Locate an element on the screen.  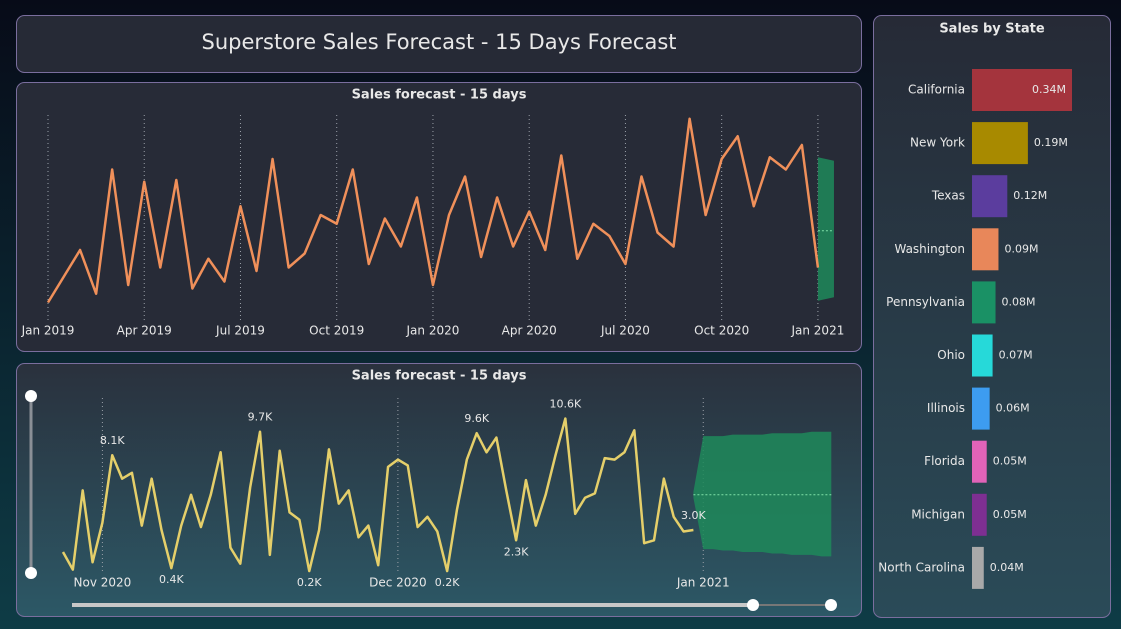
y-tick-label: Pennsylvania is located at coordinates (925, 302).